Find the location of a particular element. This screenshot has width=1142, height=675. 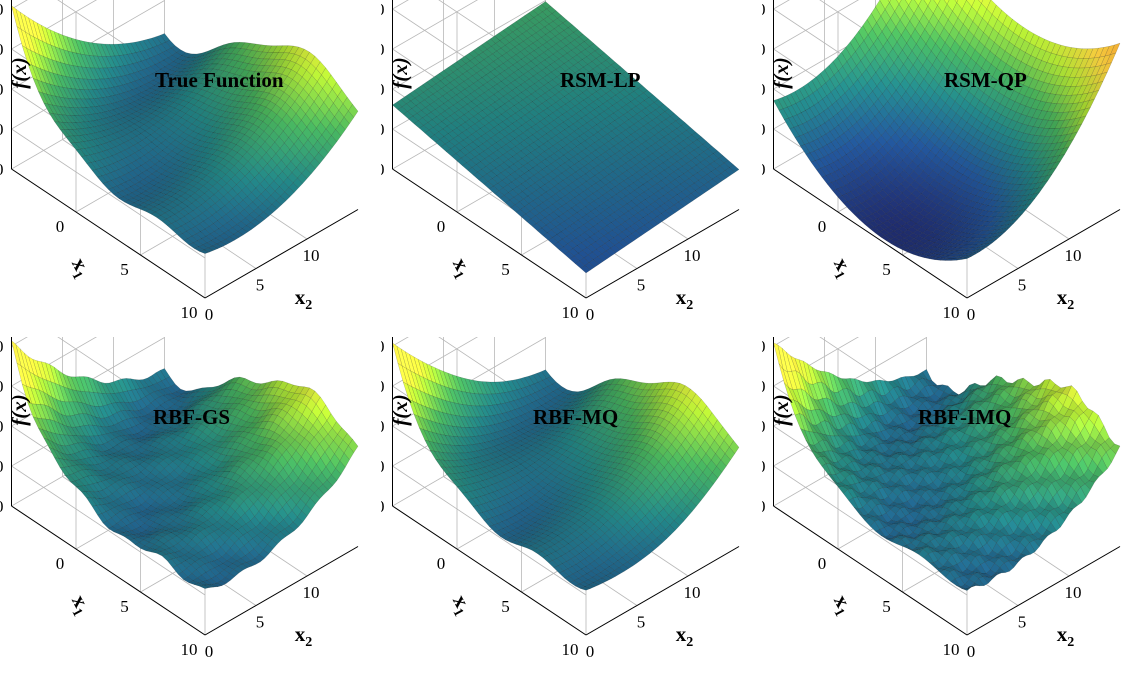

panel-title: RSM-LP is located at coordinates (600, 80).